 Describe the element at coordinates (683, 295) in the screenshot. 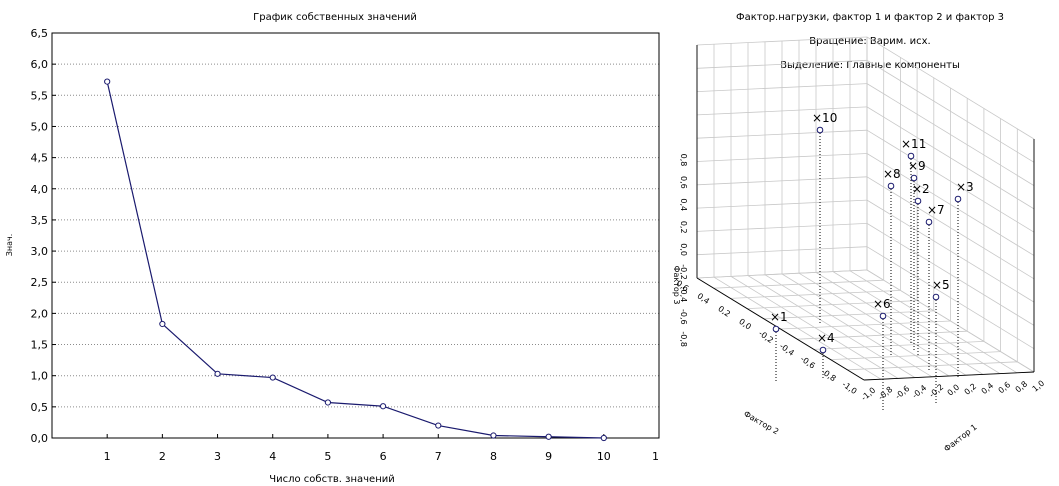

I see `z-tick-label: -0,4` at that location.